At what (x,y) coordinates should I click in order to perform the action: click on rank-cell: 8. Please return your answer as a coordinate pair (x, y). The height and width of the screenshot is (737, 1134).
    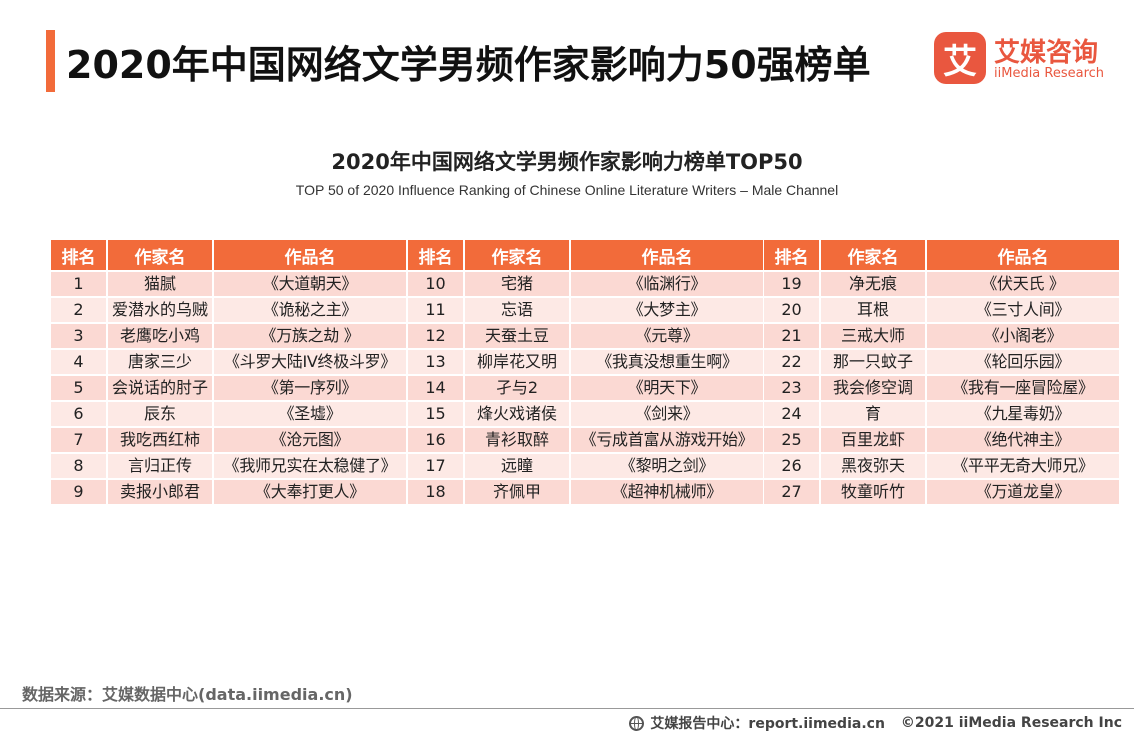
    Looking at the image, I should click on (79, 466).